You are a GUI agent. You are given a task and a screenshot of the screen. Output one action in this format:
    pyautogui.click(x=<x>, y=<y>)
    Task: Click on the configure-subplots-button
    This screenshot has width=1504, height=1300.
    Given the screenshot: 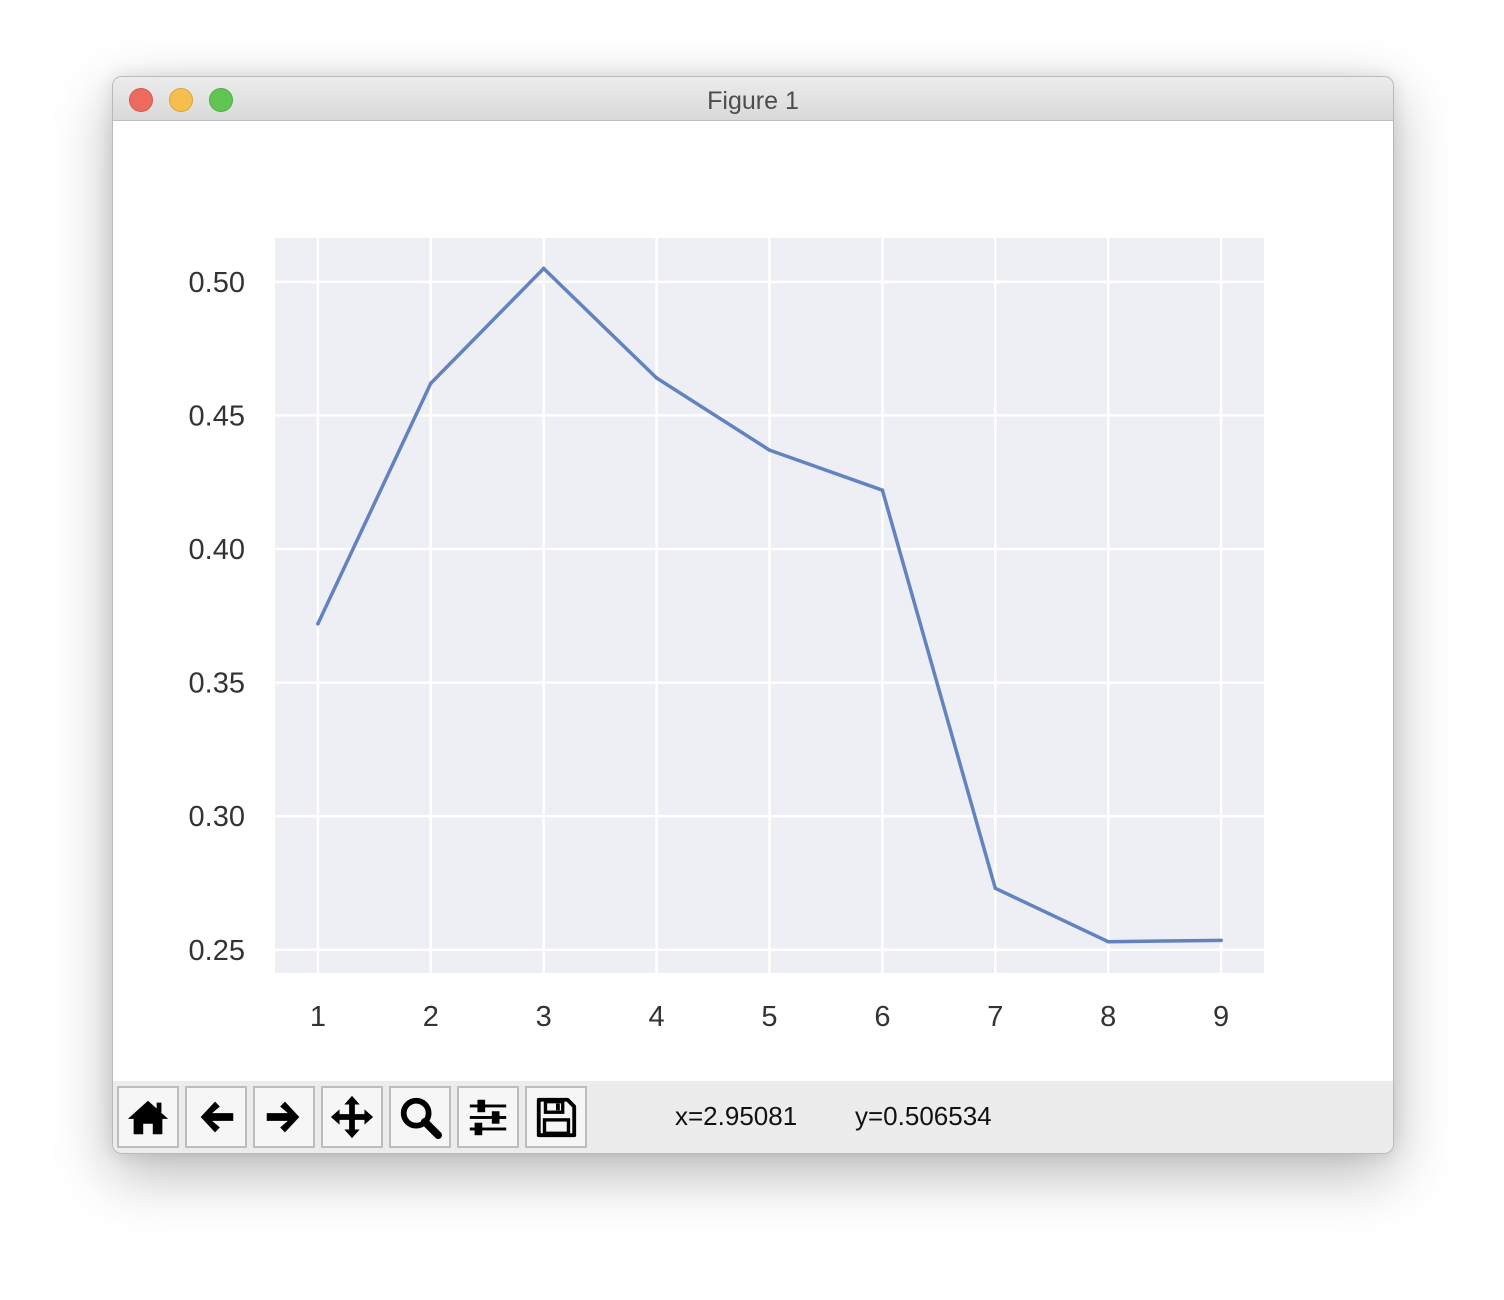 What is the action you would take?
    pyautogui.click(x=488, y=1117)
    